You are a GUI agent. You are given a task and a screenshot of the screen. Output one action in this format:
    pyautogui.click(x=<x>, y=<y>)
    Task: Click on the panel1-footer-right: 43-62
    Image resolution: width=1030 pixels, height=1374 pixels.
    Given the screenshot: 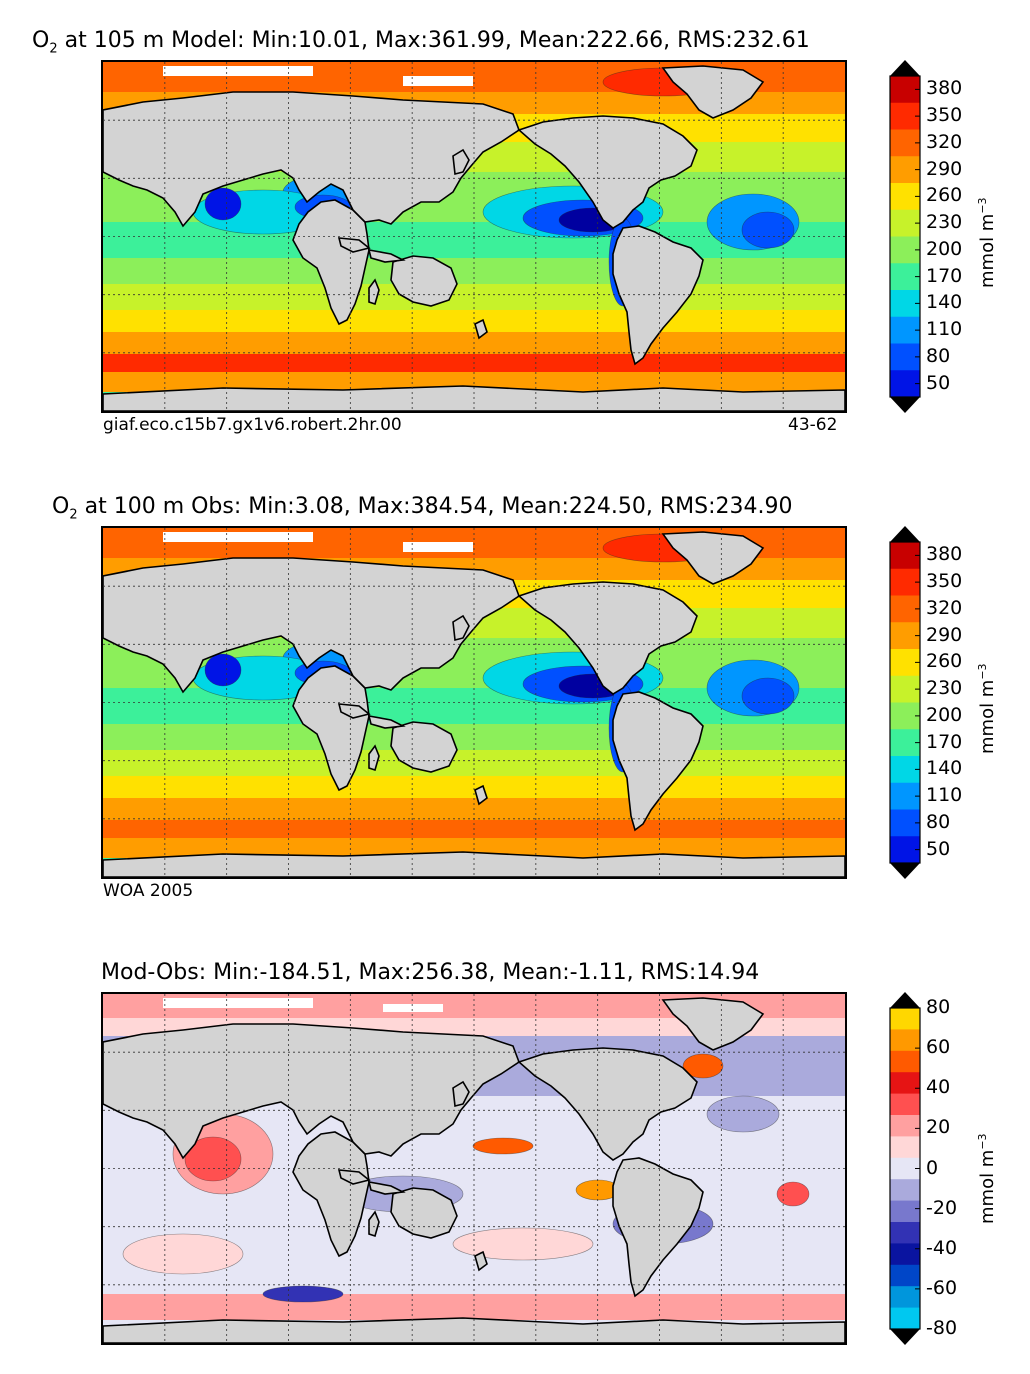 What is the action you would take?
    pyautogui.click(x=813, y=425)
    